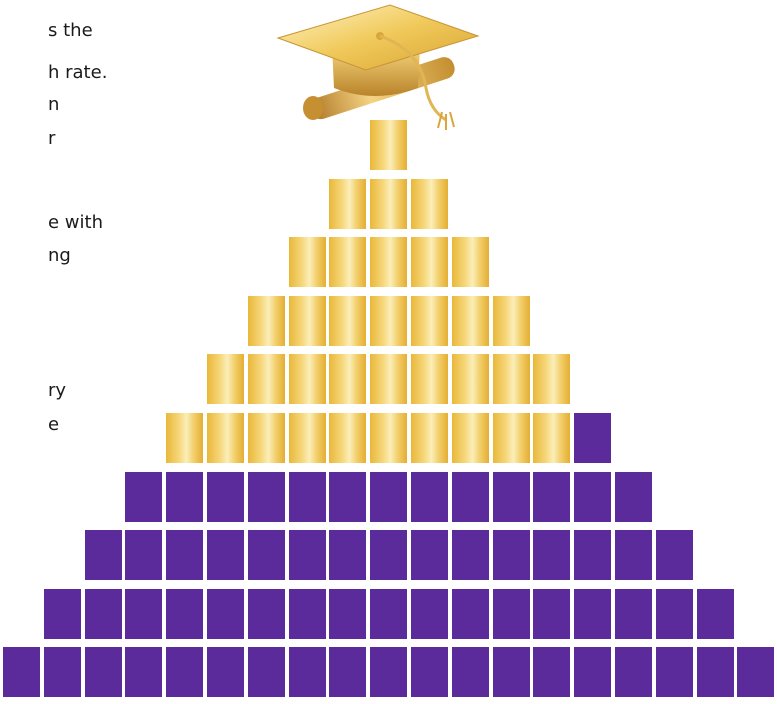 Image resolution: width=777 pixels, height=704 pixels. What do you see at coordinates (78, 72) in the screenshot?
I see `text-fragment: h rate.` at bounding box center [78, 72].